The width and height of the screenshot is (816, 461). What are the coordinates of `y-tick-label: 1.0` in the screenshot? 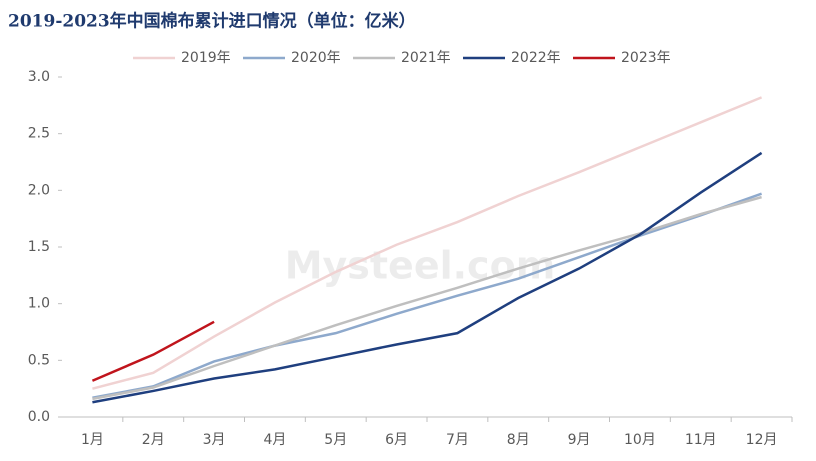 It's located at (39, 304).